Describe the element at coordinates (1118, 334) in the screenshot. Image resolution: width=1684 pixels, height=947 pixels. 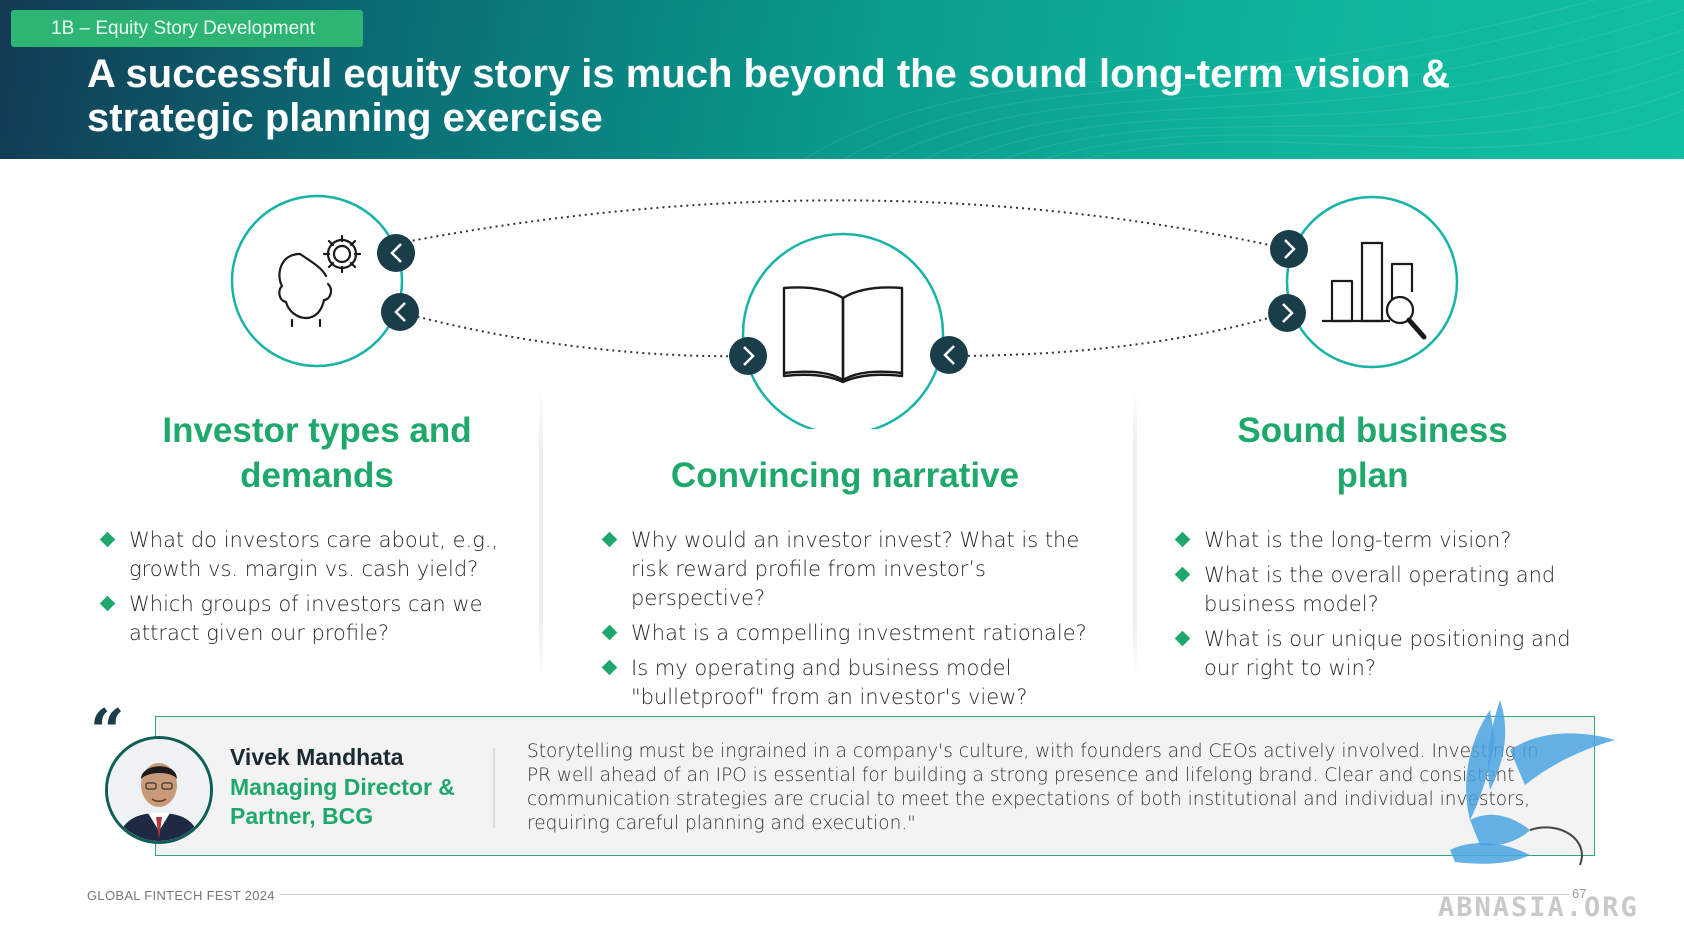
I see `right-dotted-connector` at that location.